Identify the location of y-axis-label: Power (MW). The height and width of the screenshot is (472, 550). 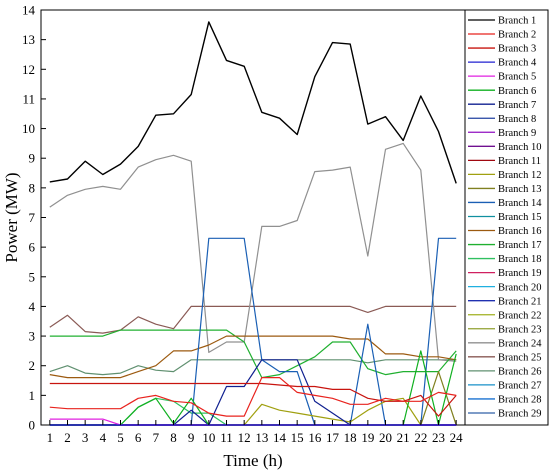
(11, 217).